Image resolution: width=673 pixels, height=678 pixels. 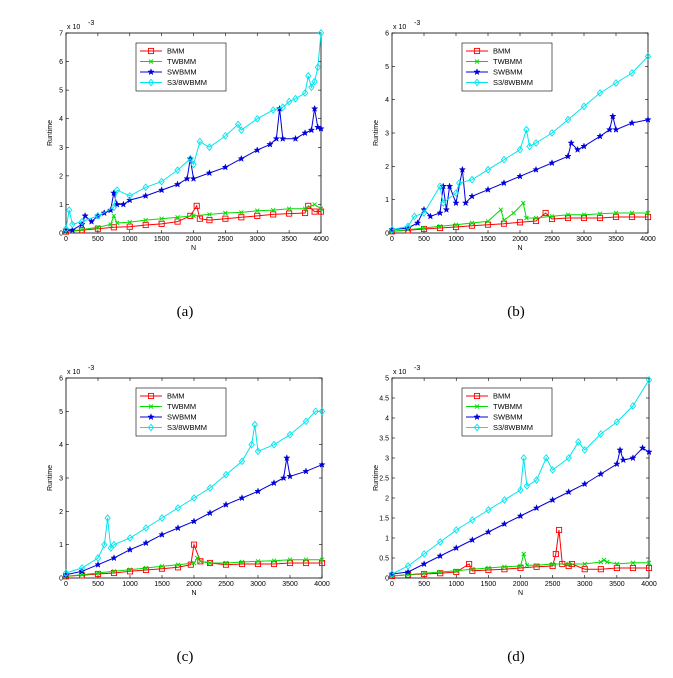 What do you see at coordinates (520, 222) in the screenshot?
I see `series-bmm` at bounding box center [520, 222].